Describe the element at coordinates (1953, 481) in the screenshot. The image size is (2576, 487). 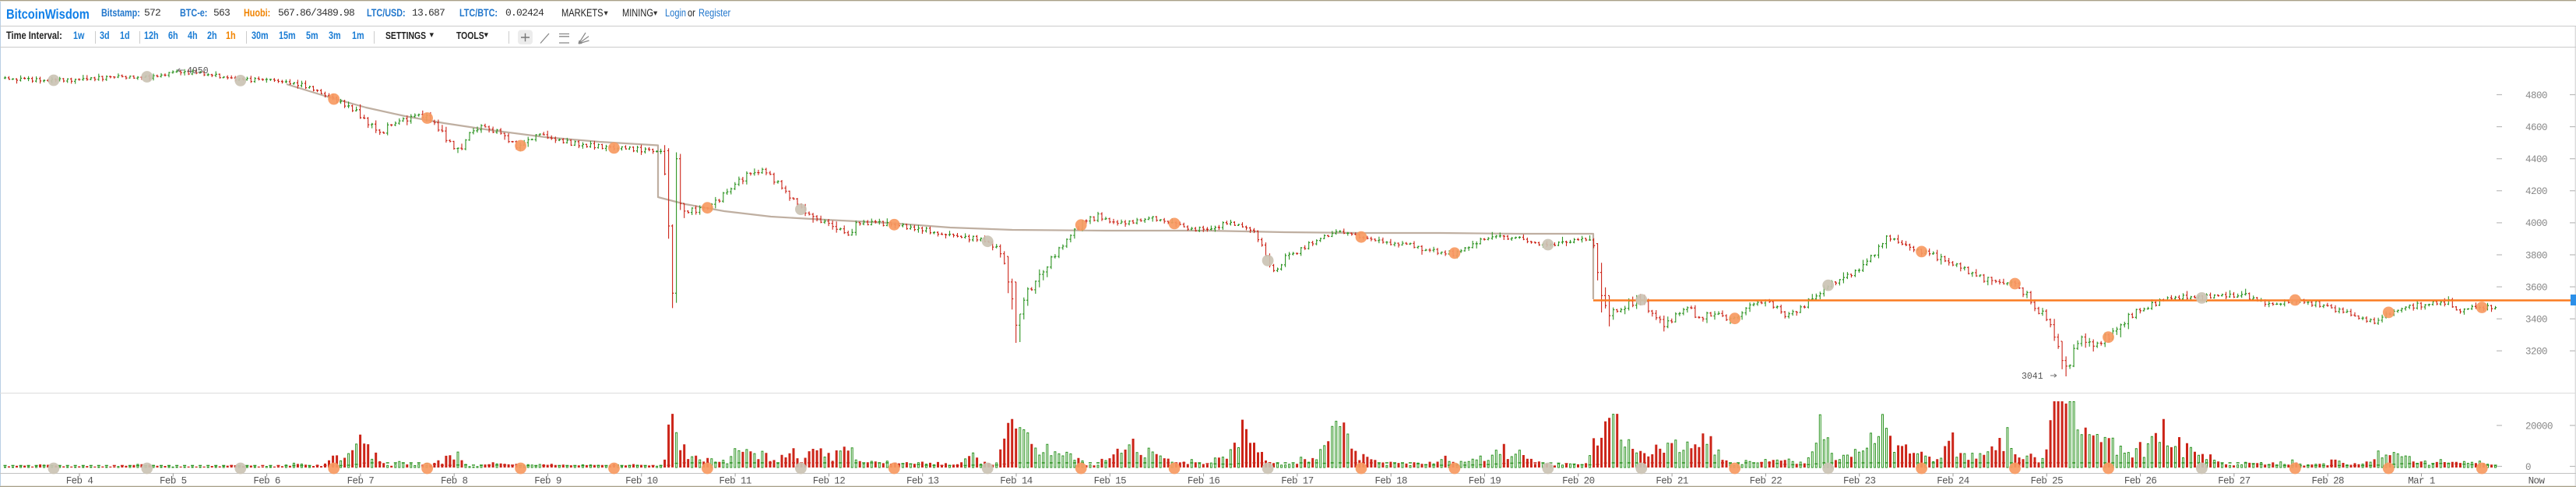
I see `svg-text: Feb 24` at that location.